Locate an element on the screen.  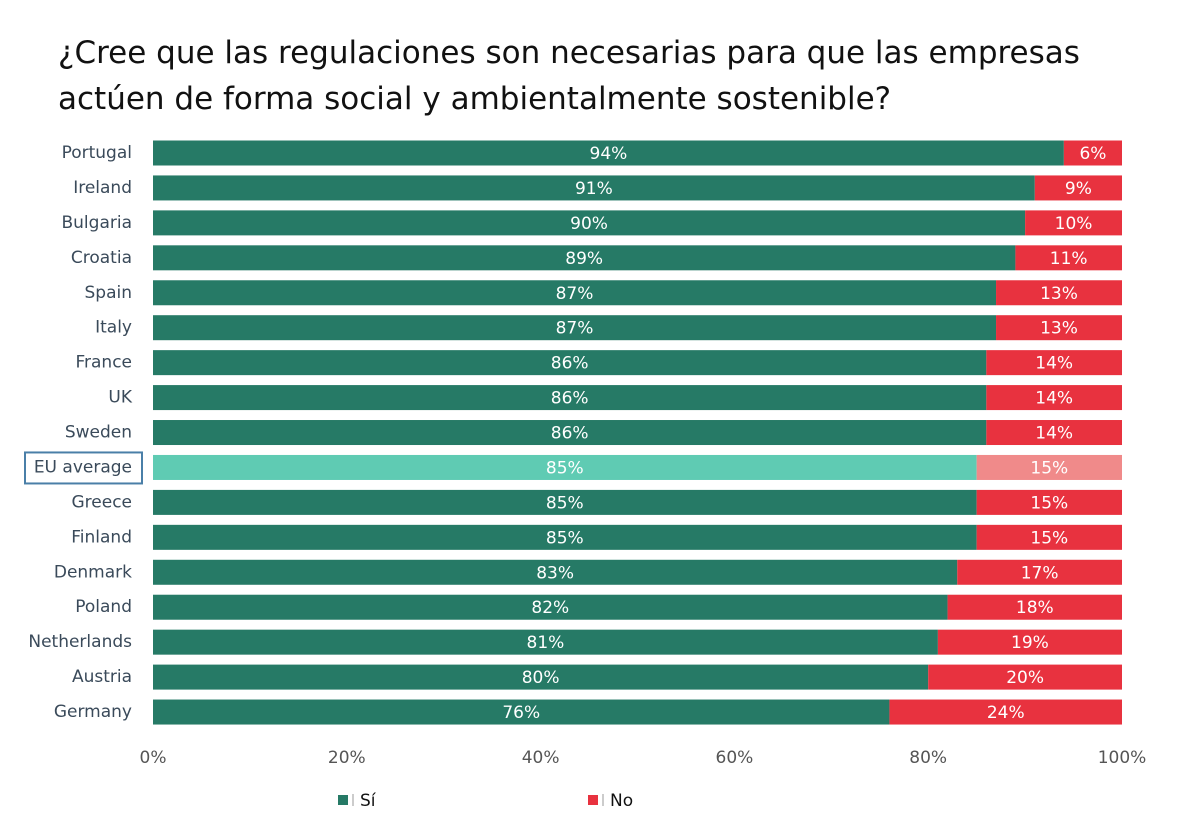
legend-label: Sí is located at coordinates (368, 801).